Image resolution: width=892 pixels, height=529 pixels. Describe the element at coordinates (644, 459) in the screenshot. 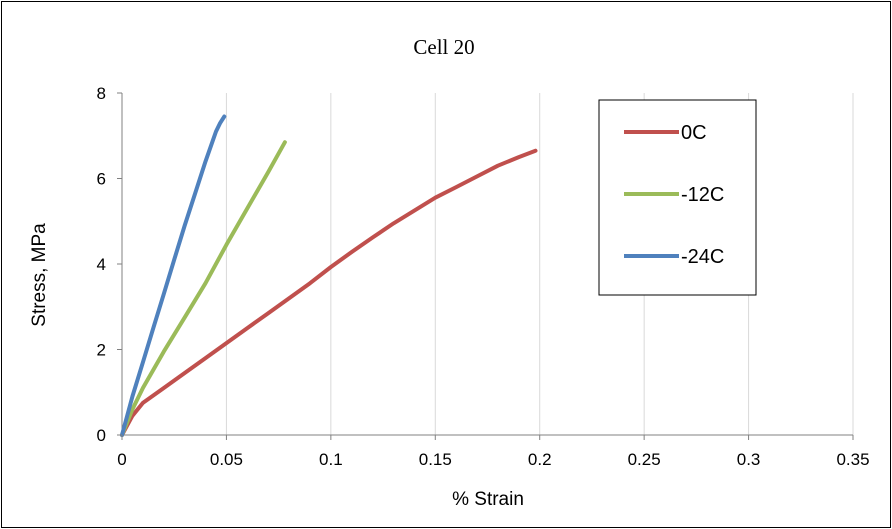

I see `x-tick-label: 0.25` at that location.